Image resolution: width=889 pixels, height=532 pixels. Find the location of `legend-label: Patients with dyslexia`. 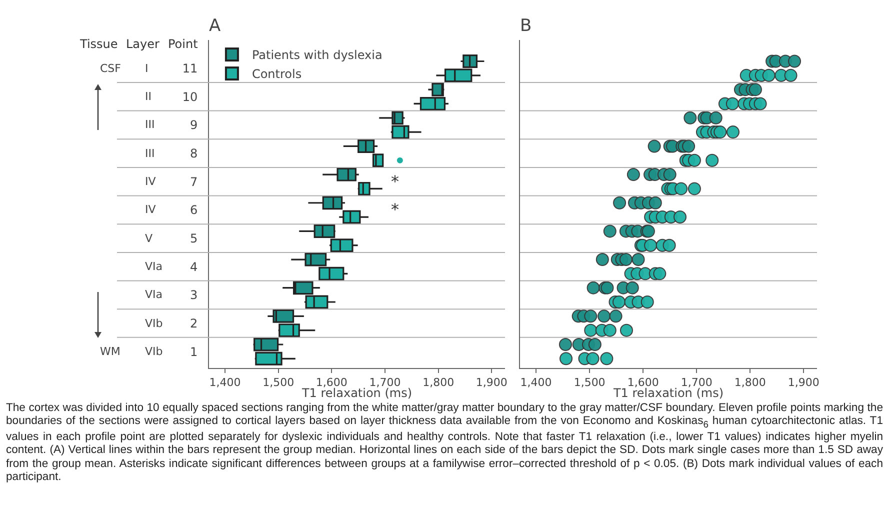

legend-label: Patients with dyslexia is located at coordinates (317, 55).